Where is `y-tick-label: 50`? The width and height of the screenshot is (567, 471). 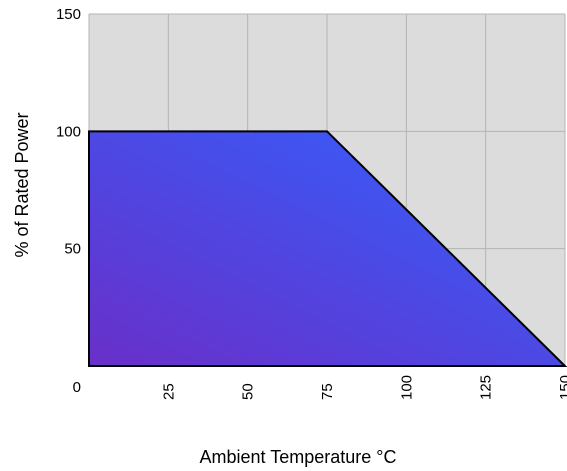 y-tick-label: 50 is located at coordinates (72, 249).